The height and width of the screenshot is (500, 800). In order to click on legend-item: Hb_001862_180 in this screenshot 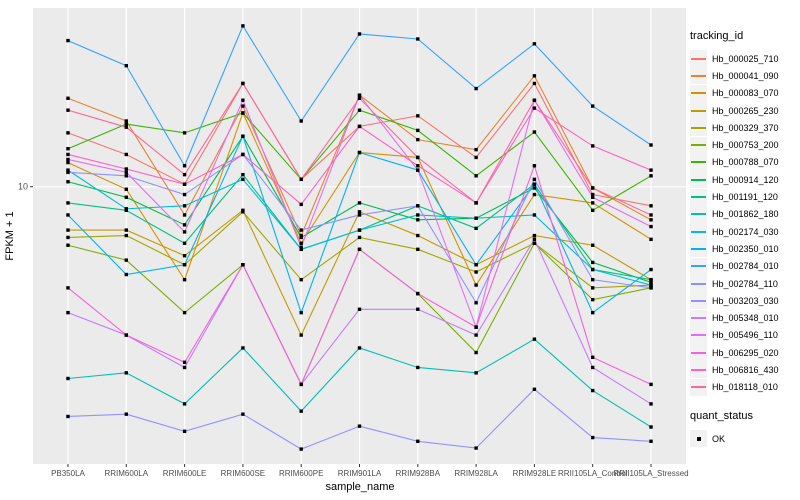, I will do `click(745, 214)`.